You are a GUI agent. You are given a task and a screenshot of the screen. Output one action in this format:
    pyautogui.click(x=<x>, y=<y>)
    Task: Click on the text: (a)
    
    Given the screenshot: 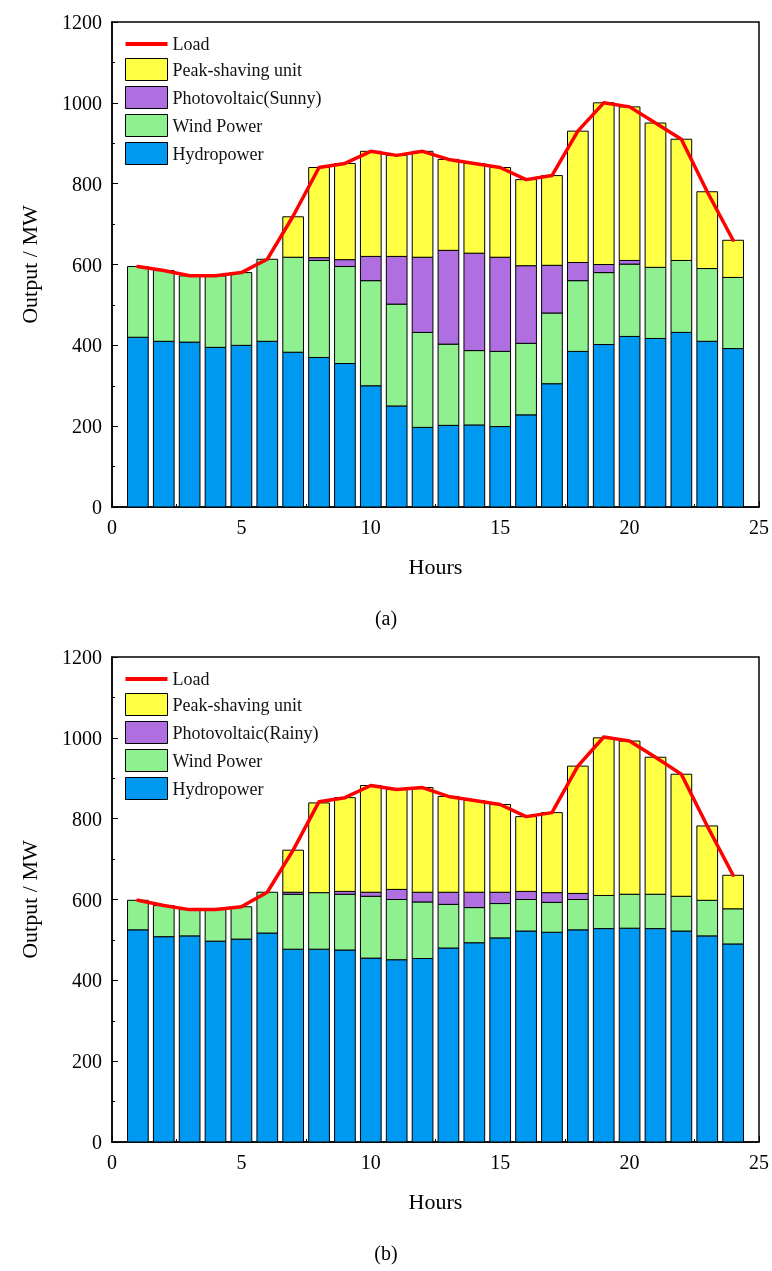 What is the action you would take?
    pyautogui.click(x=386, y=618)
    